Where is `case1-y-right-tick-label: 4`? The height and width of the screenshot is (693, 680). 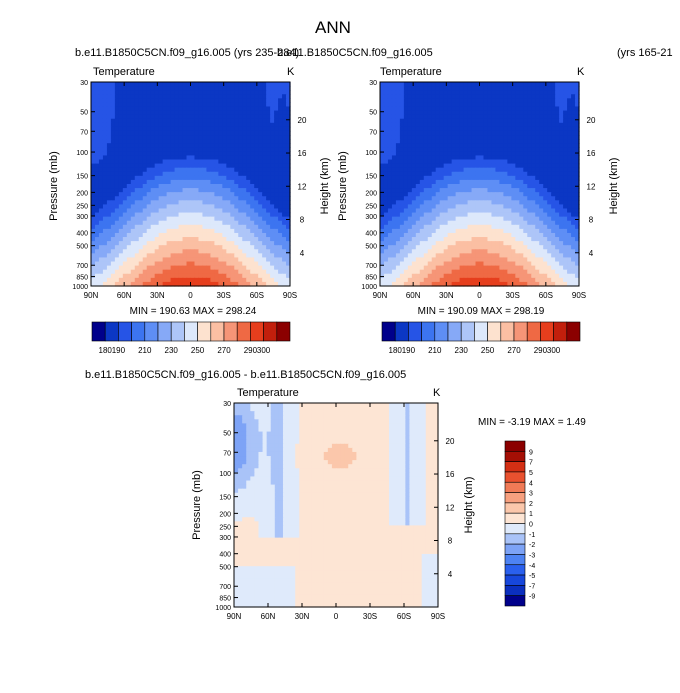 case1-y-right-tick-label: 4 is located at coordinates (302, 253).